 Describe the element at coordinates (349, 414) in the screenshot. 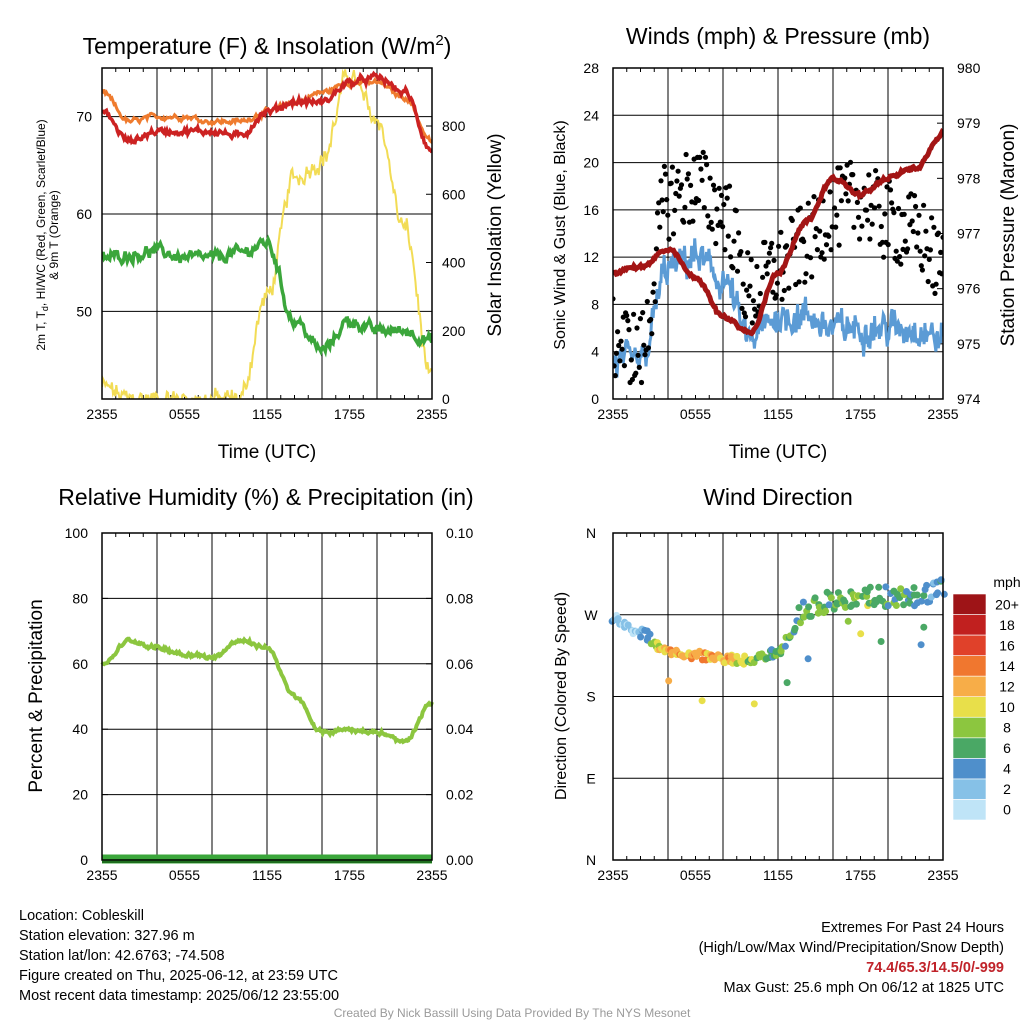

I see `temp-xtick-label: 1755` at that location.